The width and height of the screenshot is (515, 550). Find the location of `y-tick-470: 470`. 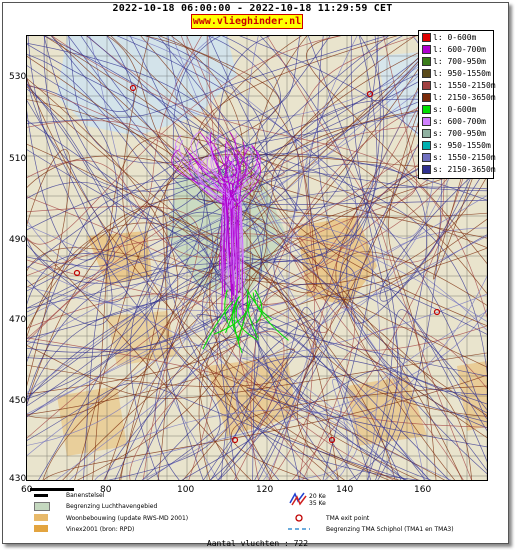

y-tick-470: 470 is located at coordinates (18, 320).